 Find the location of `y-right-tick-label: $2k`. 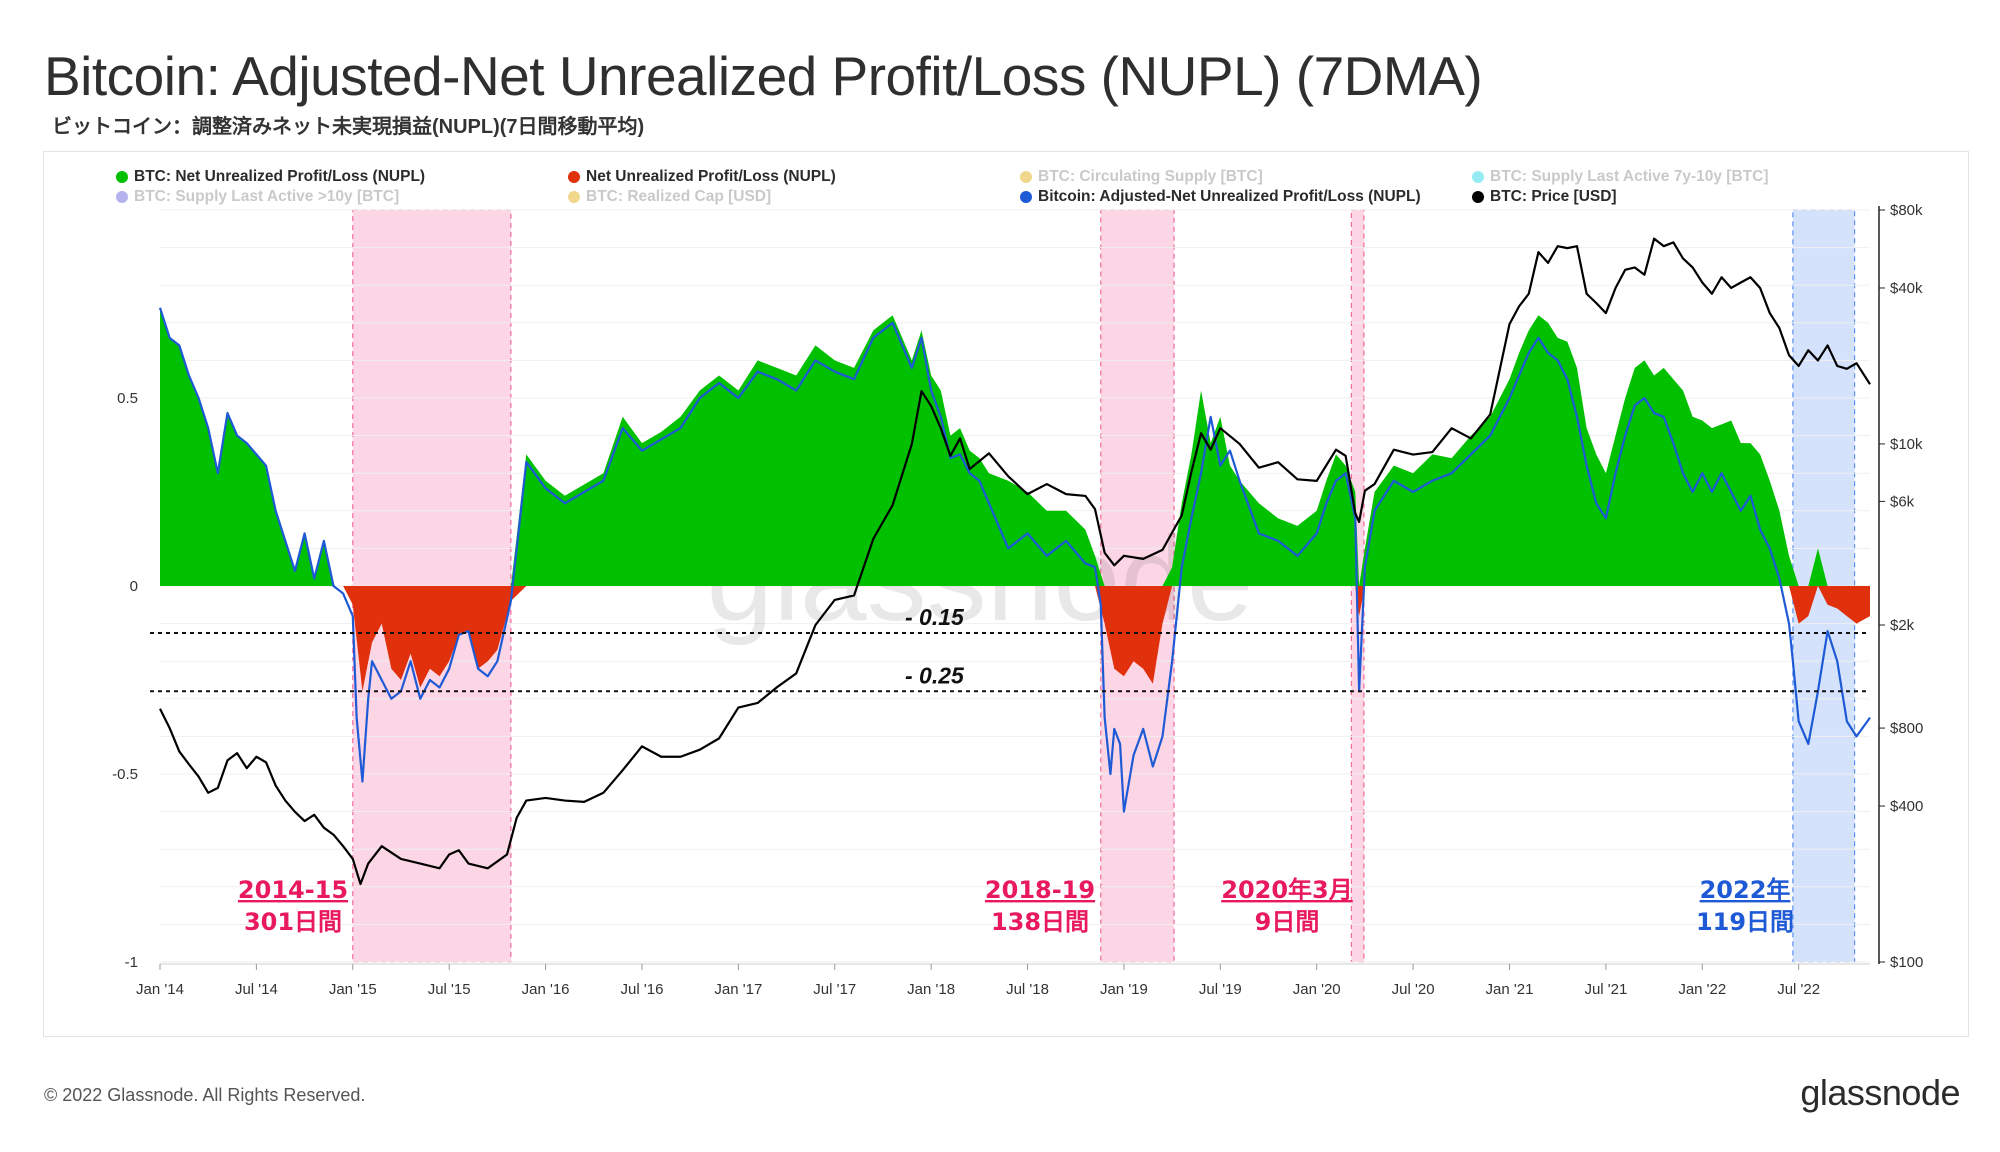

y-right-tick-label: $2k is located at coordinates (1902, 625).